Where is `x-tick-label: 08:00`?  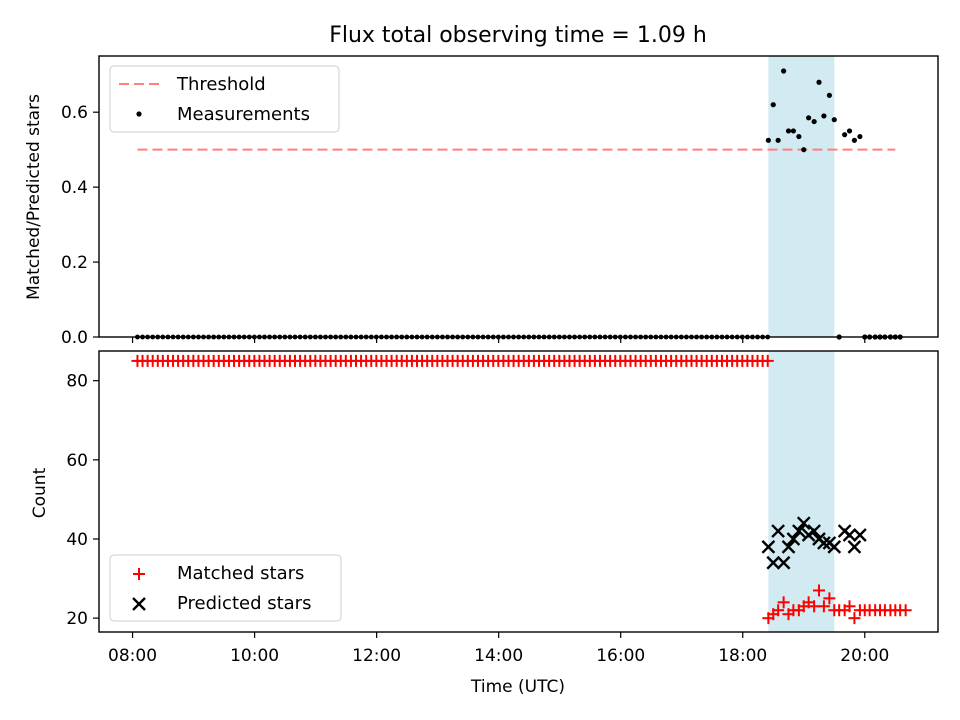 x-tick-label: 08:00 is located at coordinates (132, 656).